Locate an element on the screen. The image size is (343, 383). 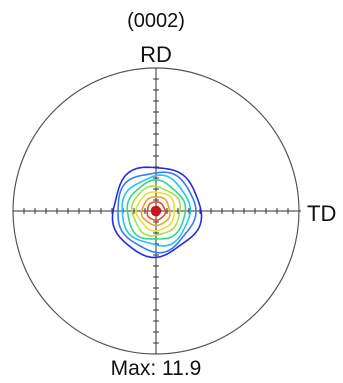
pole-figure-title: (0002) is located at coordinates (156, 21).